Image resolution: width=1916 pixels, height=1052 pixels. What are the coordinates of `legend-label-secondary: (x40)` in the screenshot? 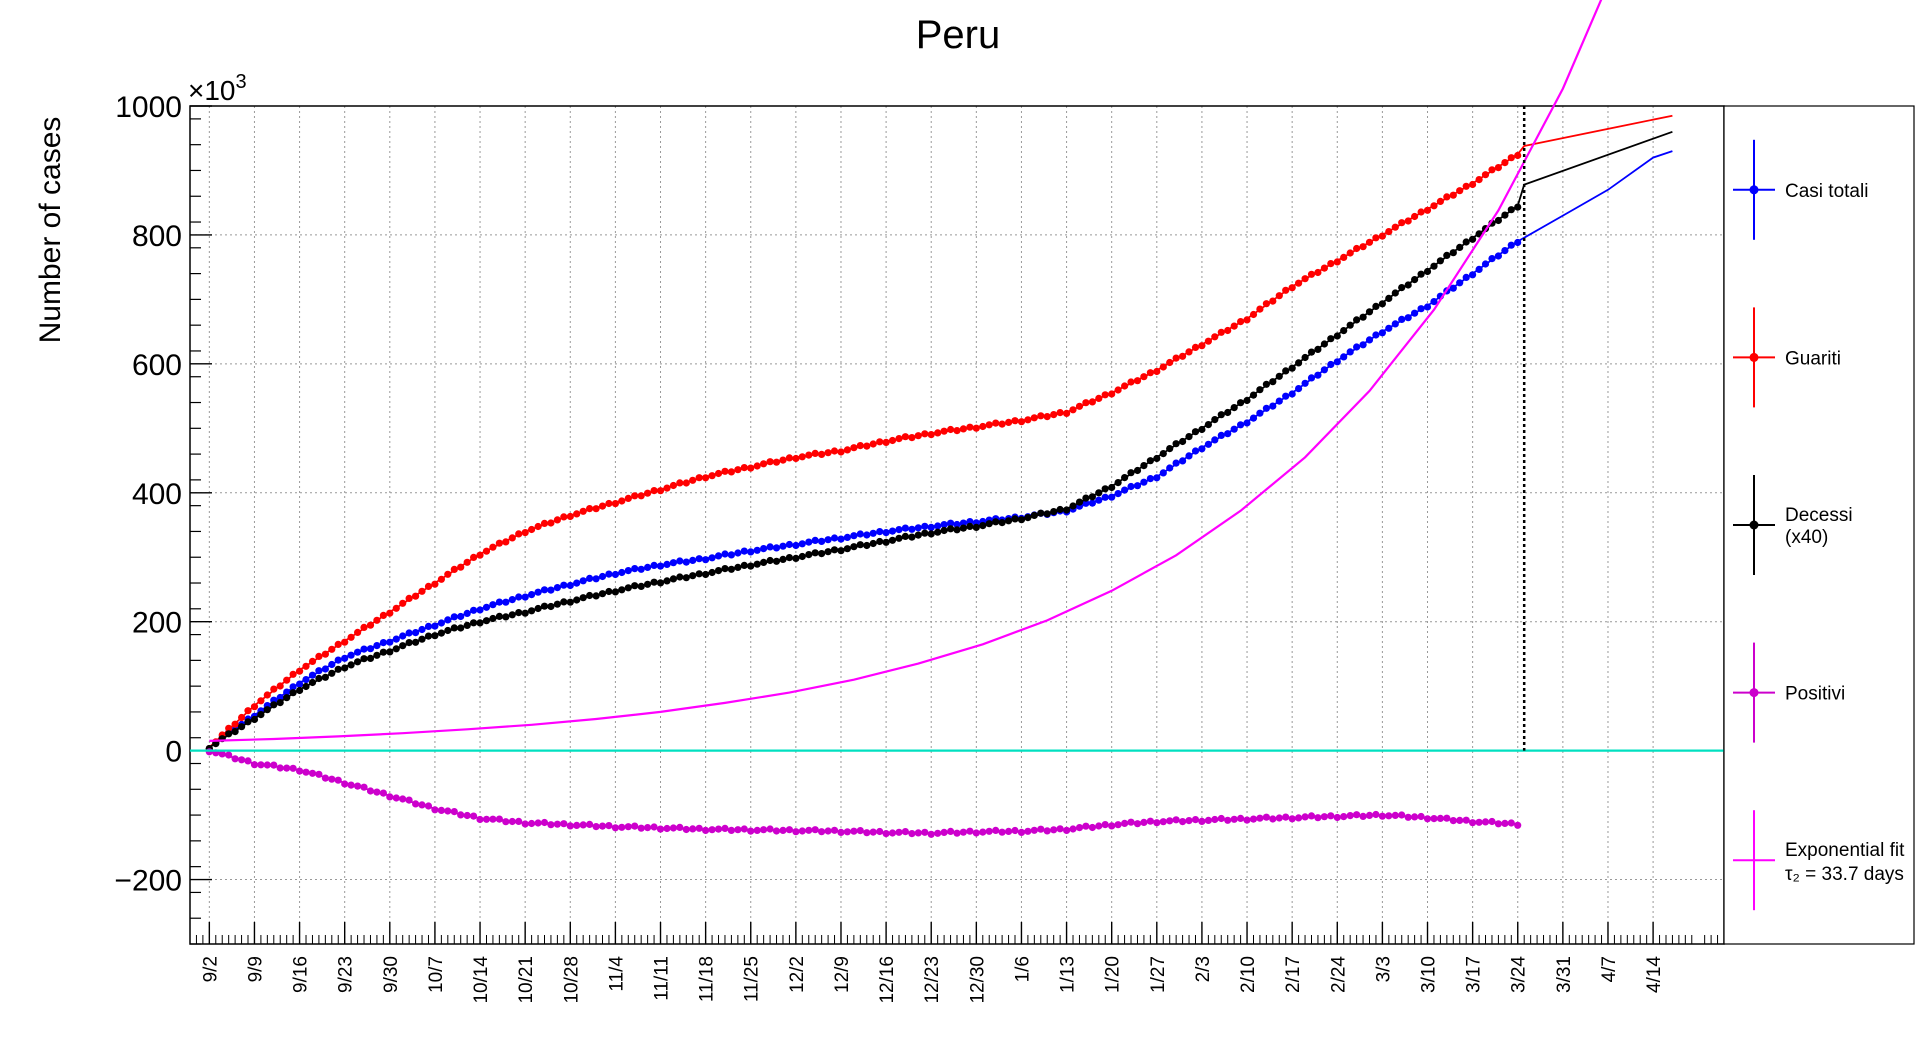 It's located at (1806, 537).